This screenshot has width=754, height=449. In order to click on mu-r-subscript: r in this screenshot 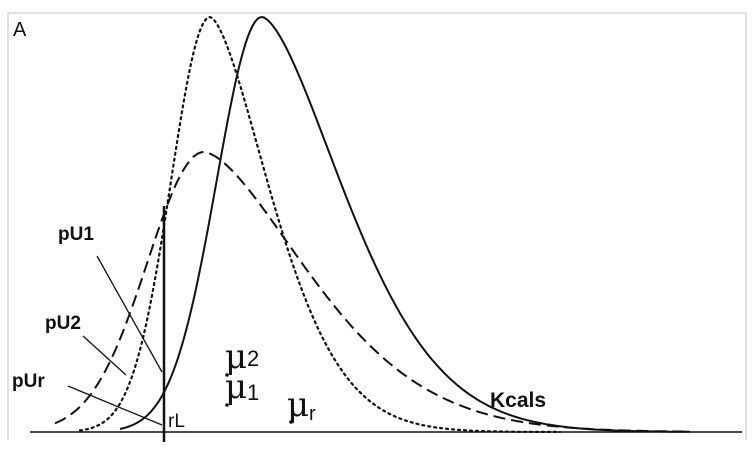, I will do `click(312, 414)`.